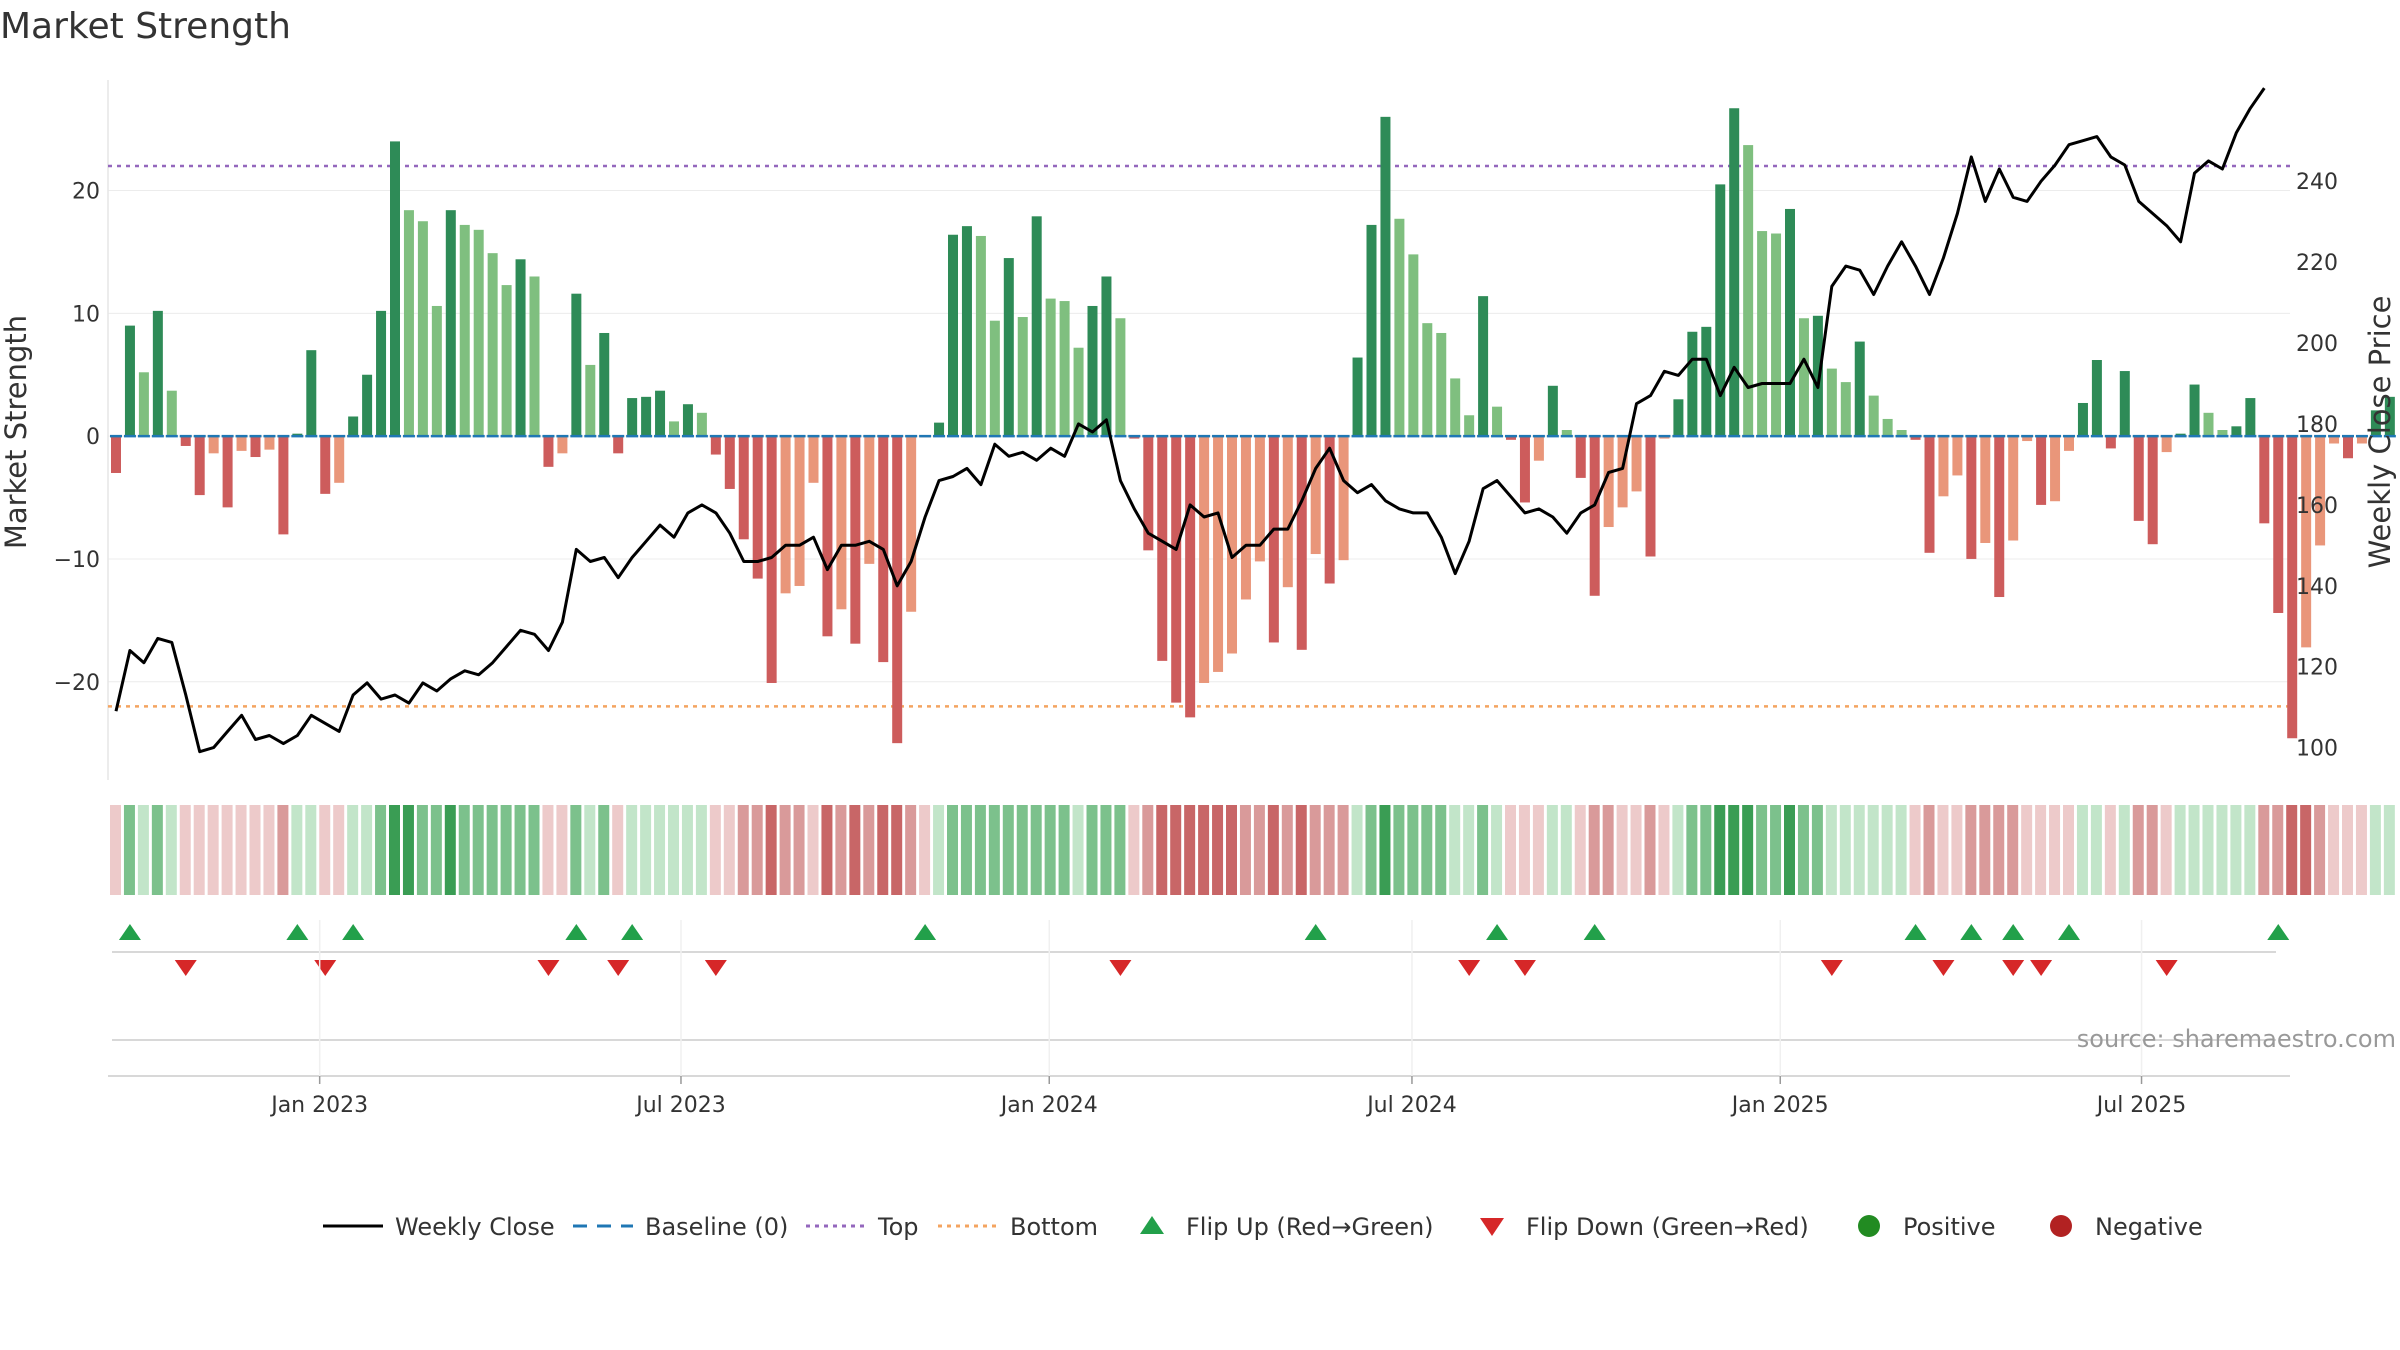  I want to click on right-axis-ticks: 240 220 200 180 160 140 120 100, so click(2317, 465).